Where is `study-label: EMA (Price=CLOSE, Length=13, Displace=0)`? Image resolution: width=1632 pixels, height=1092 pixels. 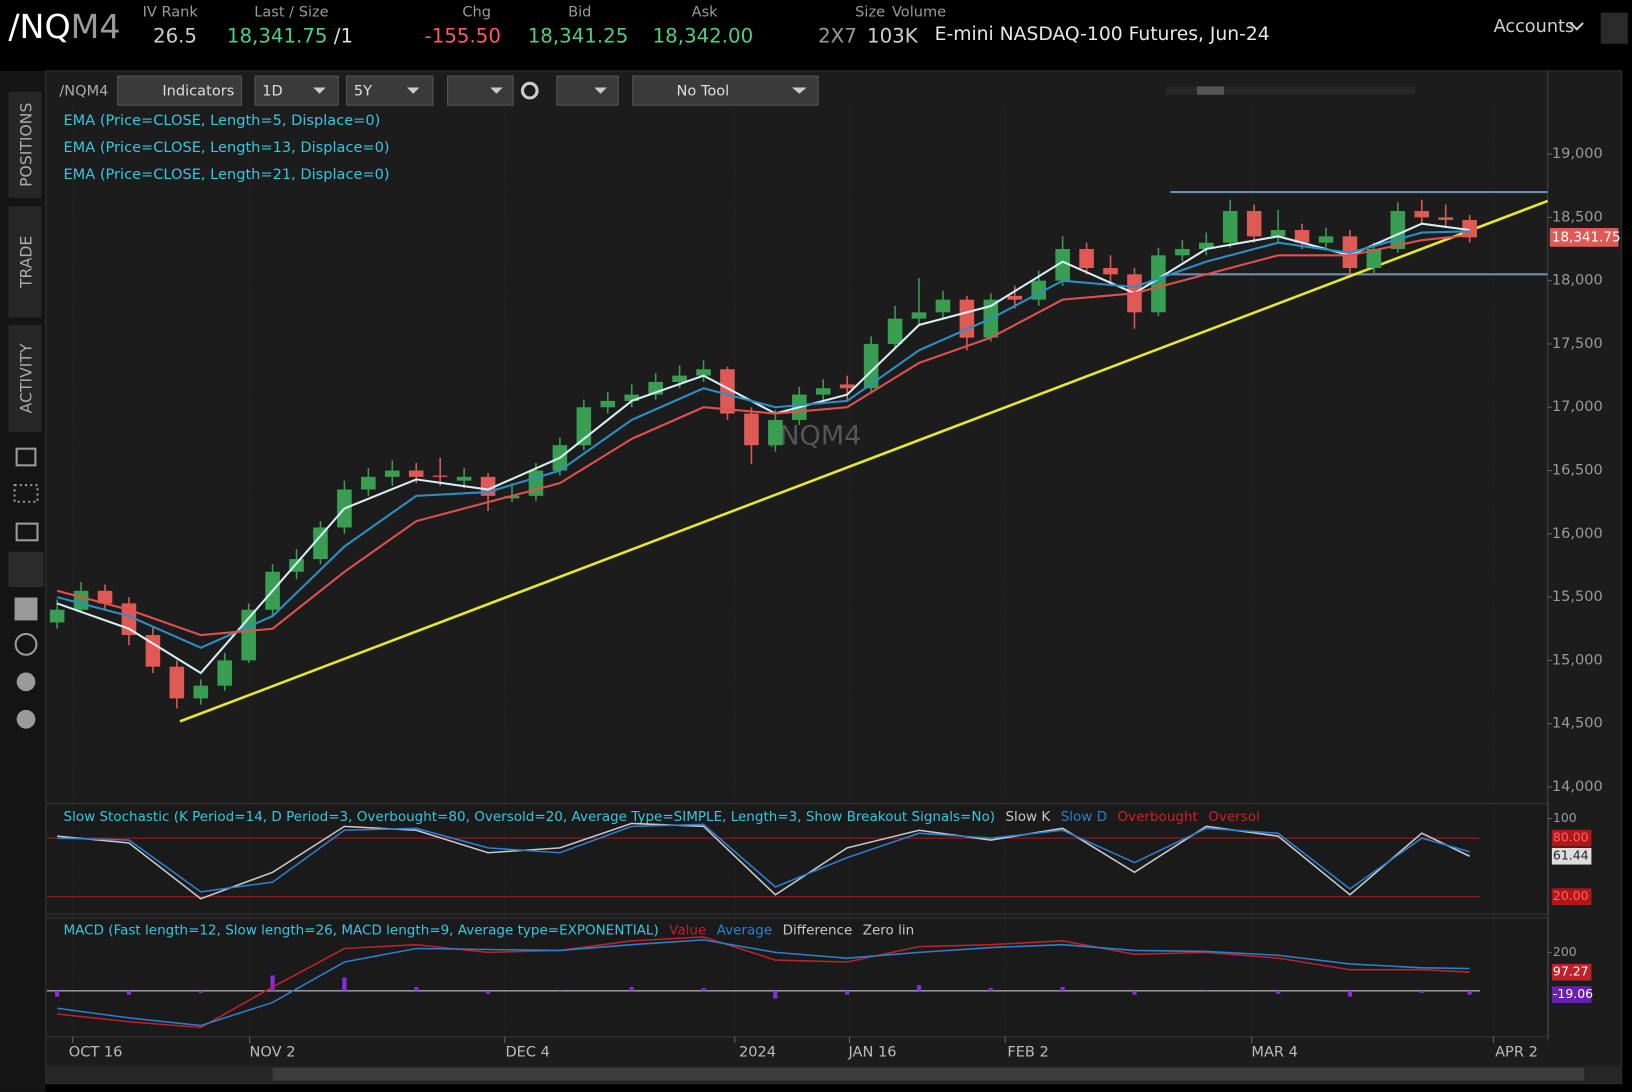 study-label: EMA (Price=CLOSE, Length=13, Displace=0) is located at coordinates (226, 147).